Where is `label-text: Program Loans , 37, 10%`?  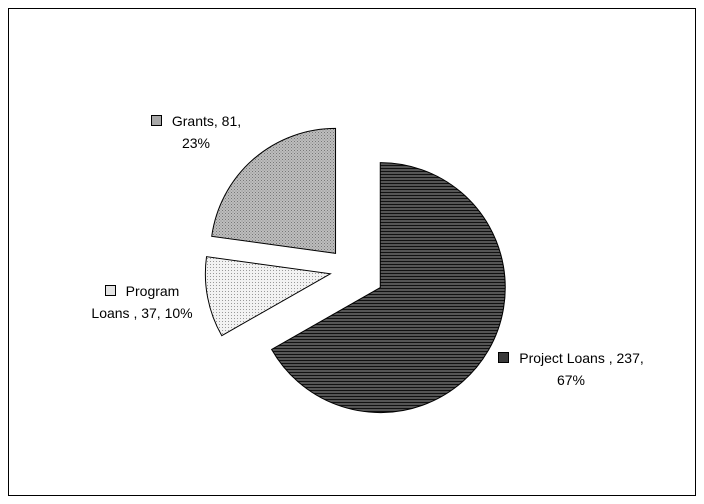
label-text: Program Loans , 37, 10% is located at coordinates (142, 302).